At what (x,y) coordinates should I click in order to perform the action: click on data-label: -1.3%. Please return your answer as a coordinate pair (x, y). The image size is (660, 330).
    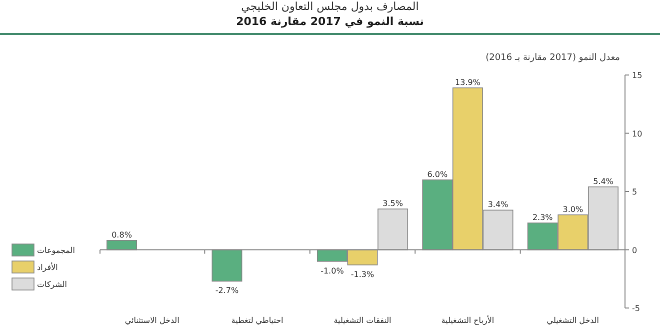
    Looking at the image, I should click on (362, 274).